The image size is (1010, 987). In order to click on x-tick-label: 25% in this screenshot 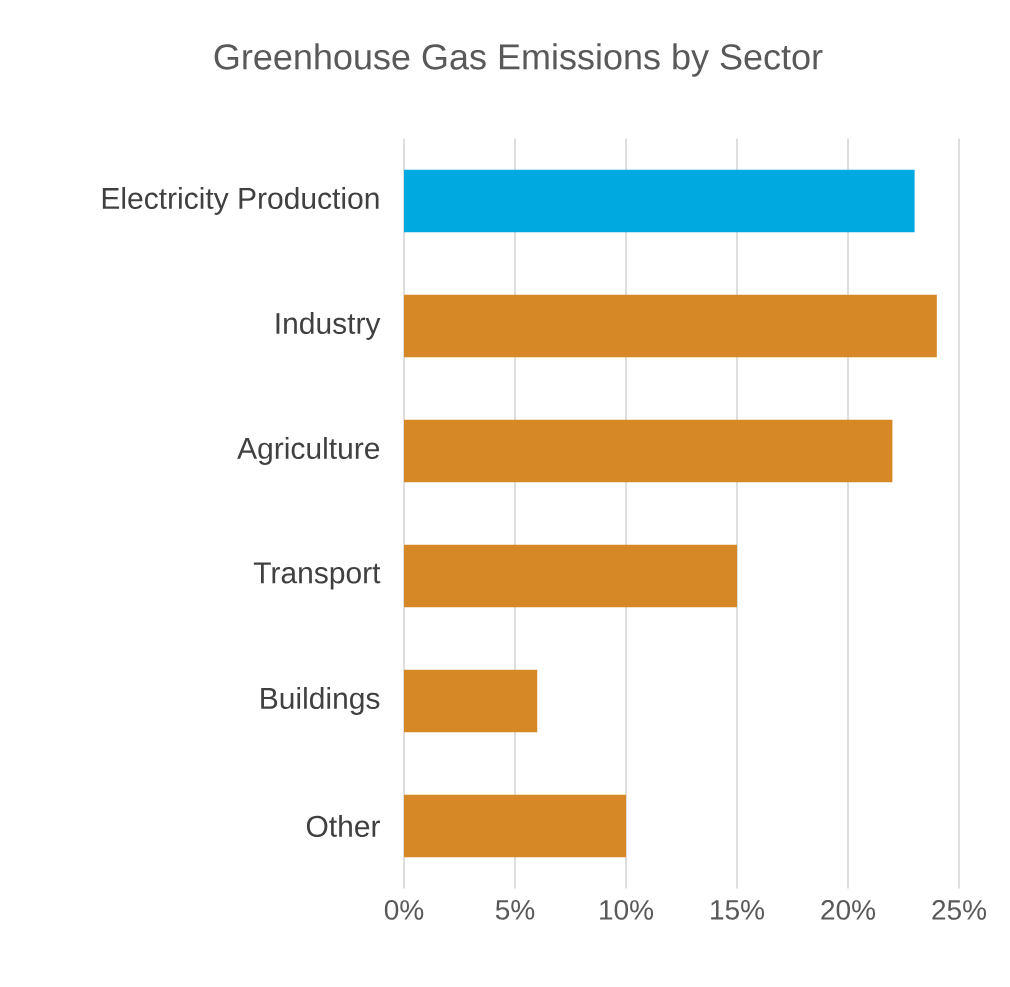, I will do `click(959, 910)`.